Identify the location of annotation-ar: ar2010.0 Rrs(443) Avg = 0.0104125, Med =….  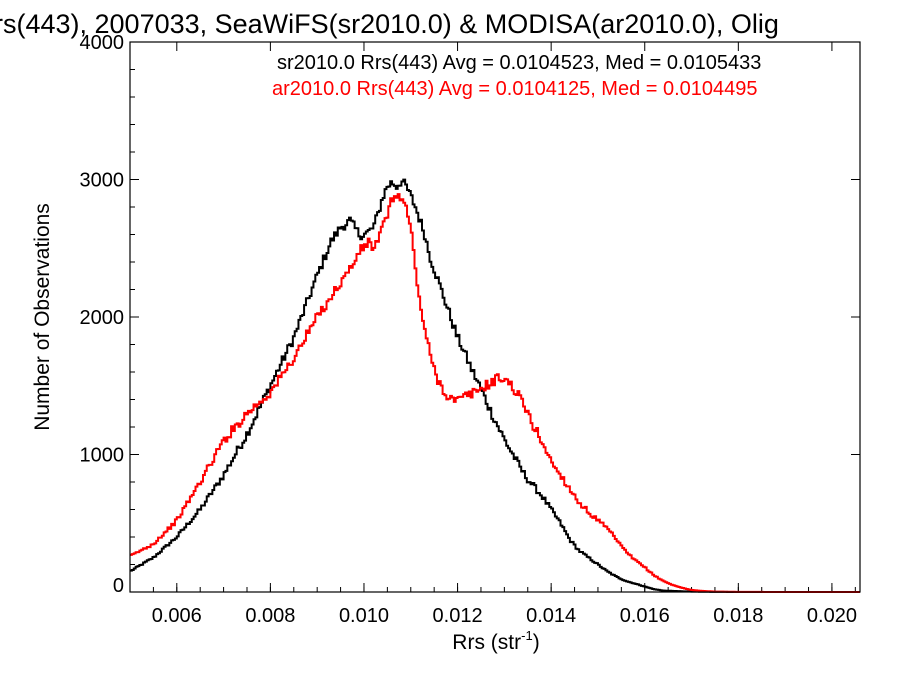
(515, 89).